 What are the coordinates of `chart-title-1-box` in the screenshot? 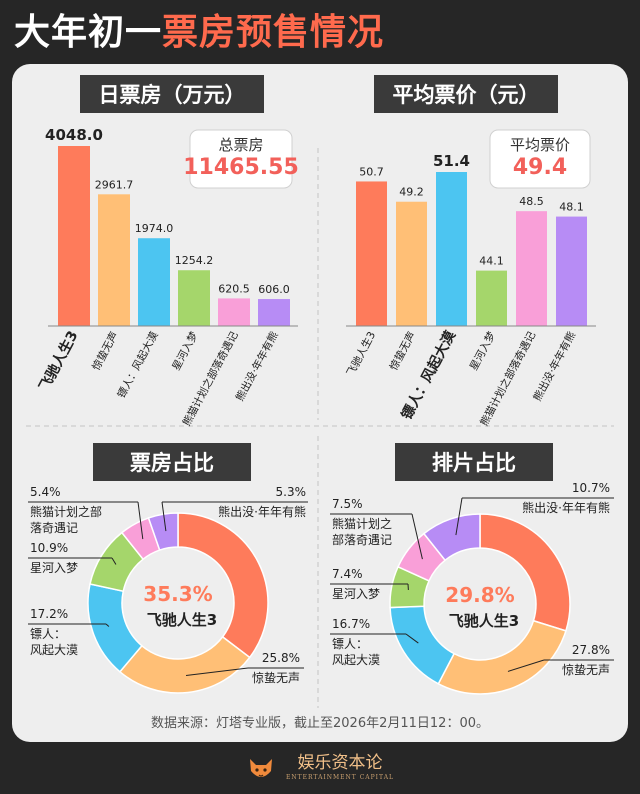 It's located at (466, 94).